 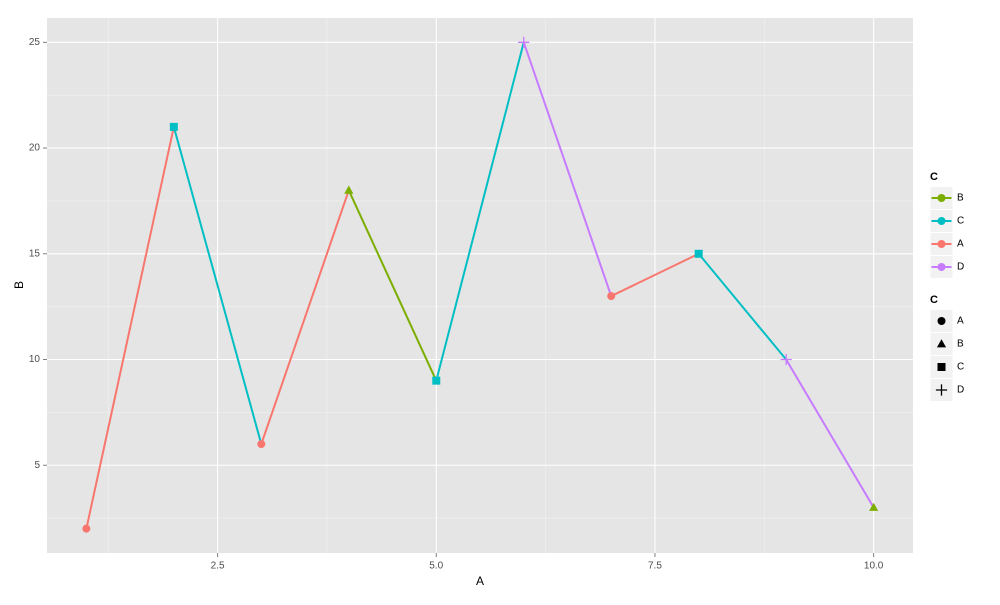 I want to click on y-tick-label: 25, so click(x=35, y=42).